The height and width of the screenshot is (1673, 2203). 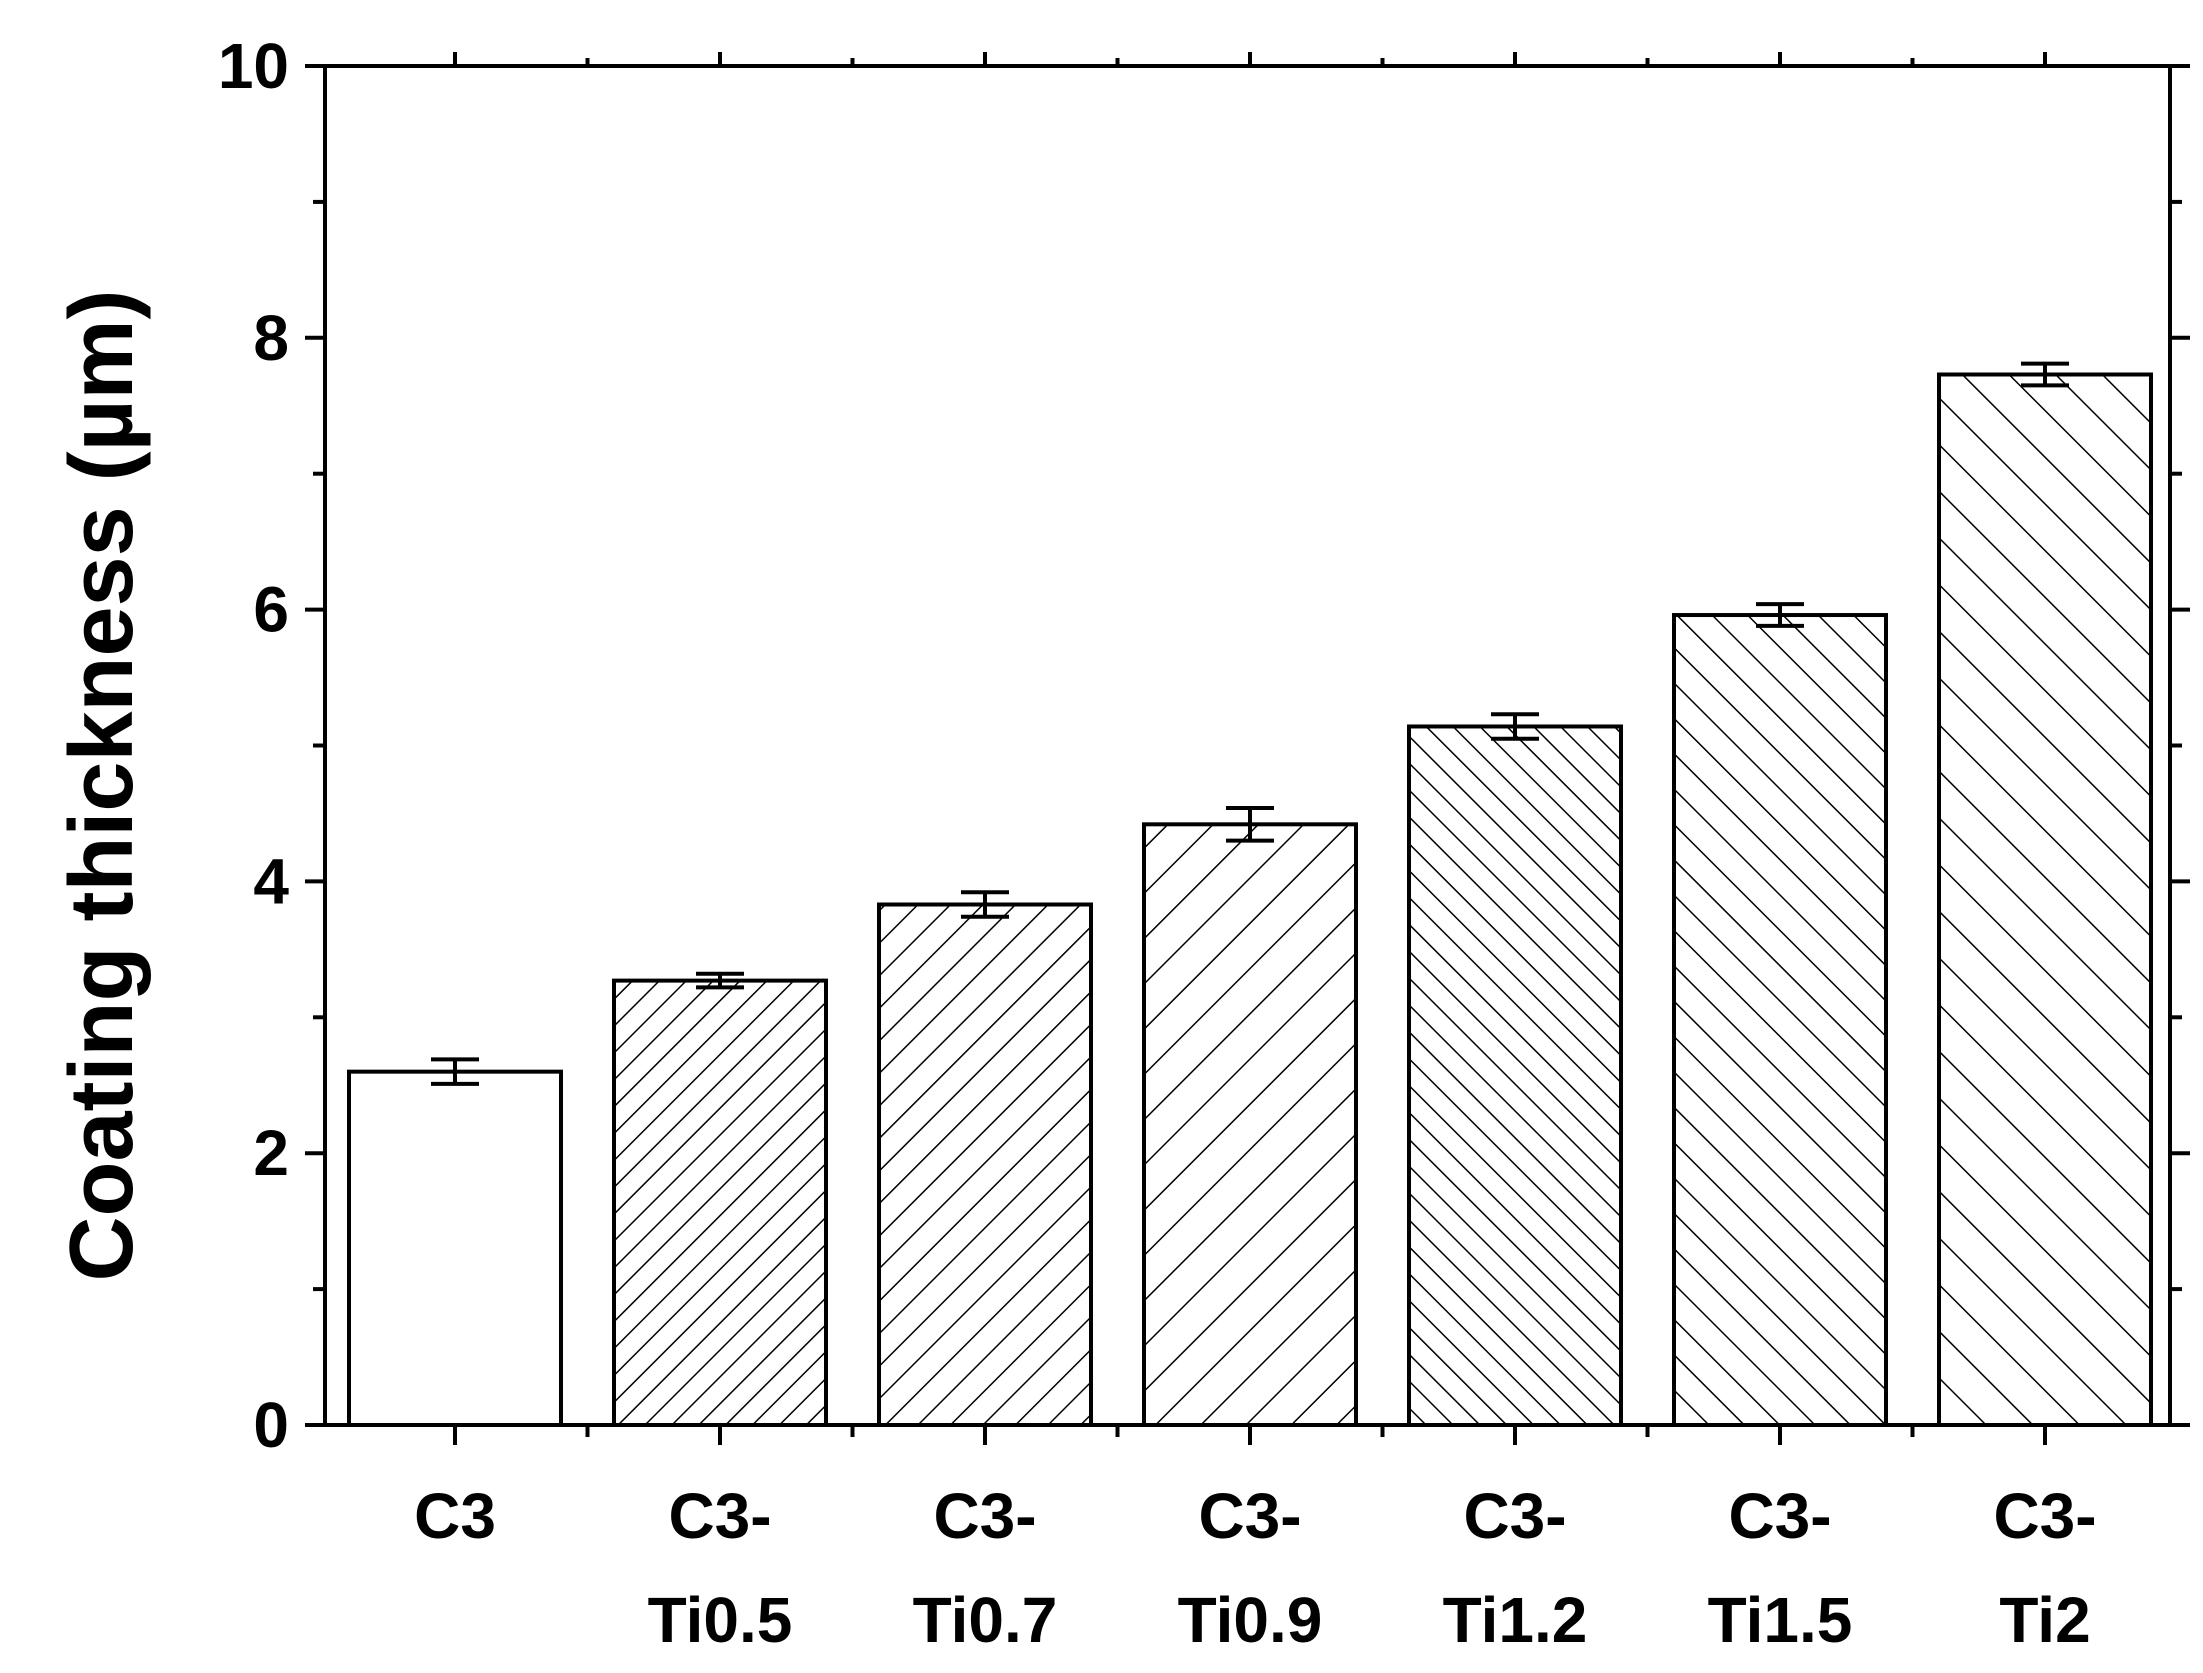 I want to click on y-axis-title: Coating thickness (µm), so click(x=102, y=786).